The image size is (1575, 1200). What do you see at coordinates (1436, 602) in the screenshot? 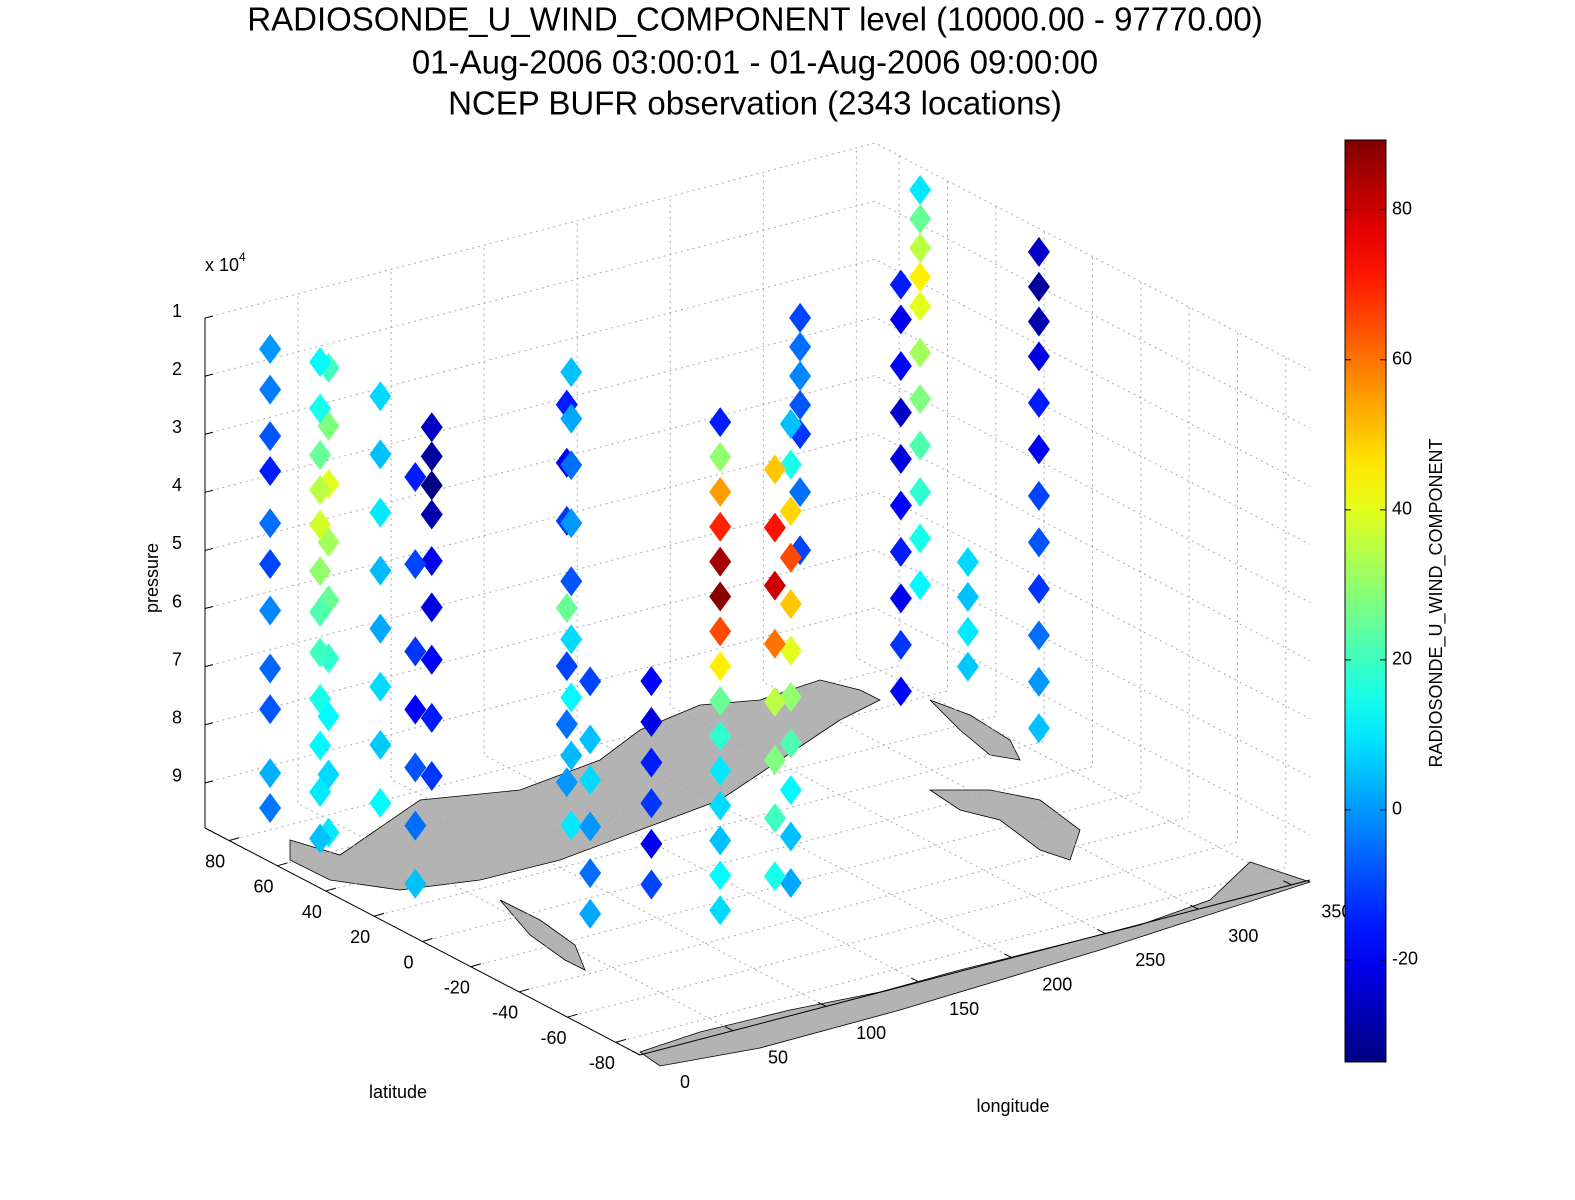
I see `colorbar-label: RADIOSONDE_U_WIND_COMPONENT` at bounding box center [1436, 602].